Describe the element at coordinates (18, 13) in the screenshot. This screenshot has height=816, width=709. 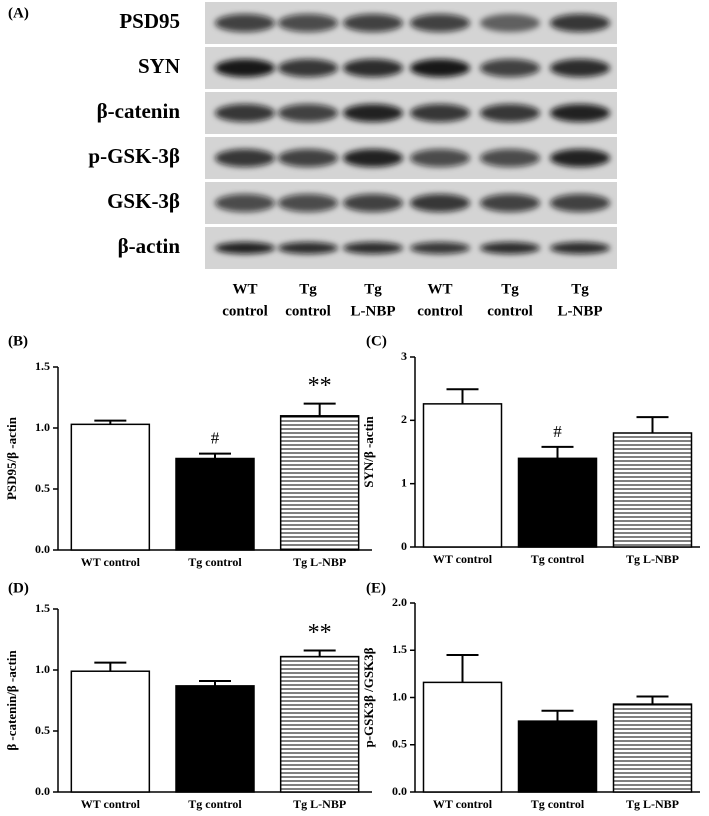
I see `panel-label: (A)` at that location.